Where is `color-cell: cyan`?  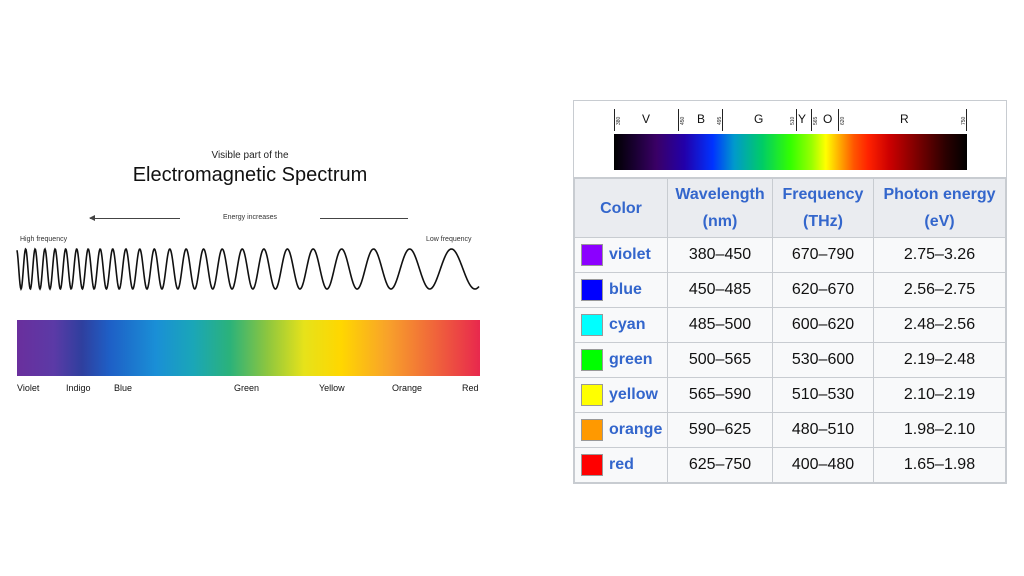
color-cell: cyan is located at coordinates (621, 325).